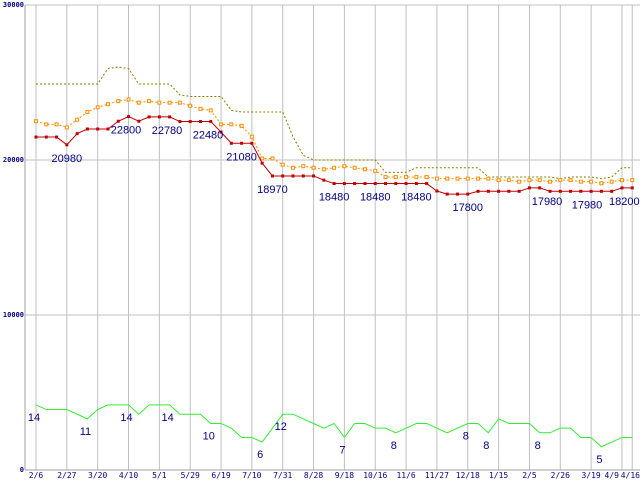 Image resolution: width=640 pixels, height=480 pixels. Describe the element at coordinates (13, 160) in the screenshot. I see `y-tick-label: 20000` at that location.